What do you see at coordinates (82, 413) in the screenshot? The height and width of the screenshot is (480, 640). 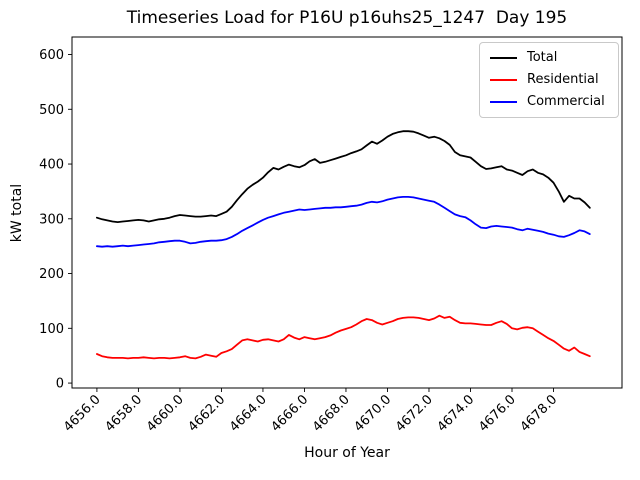 I see `x-tick-label: 4656.0` at bounding box center [82, 413].